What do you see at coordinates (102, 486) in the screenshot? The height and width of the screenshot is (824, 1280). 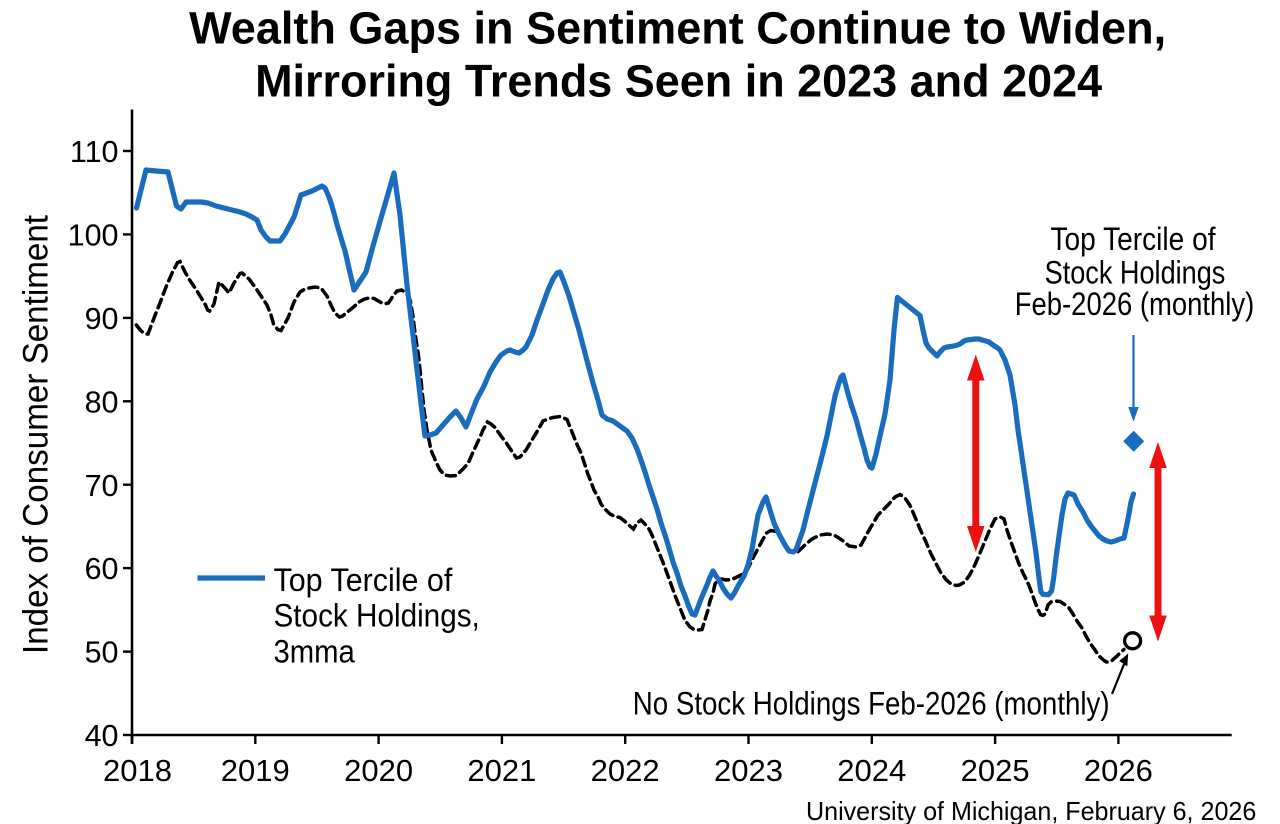 I see `svg-text: 70` at bounding box center [102, 486].